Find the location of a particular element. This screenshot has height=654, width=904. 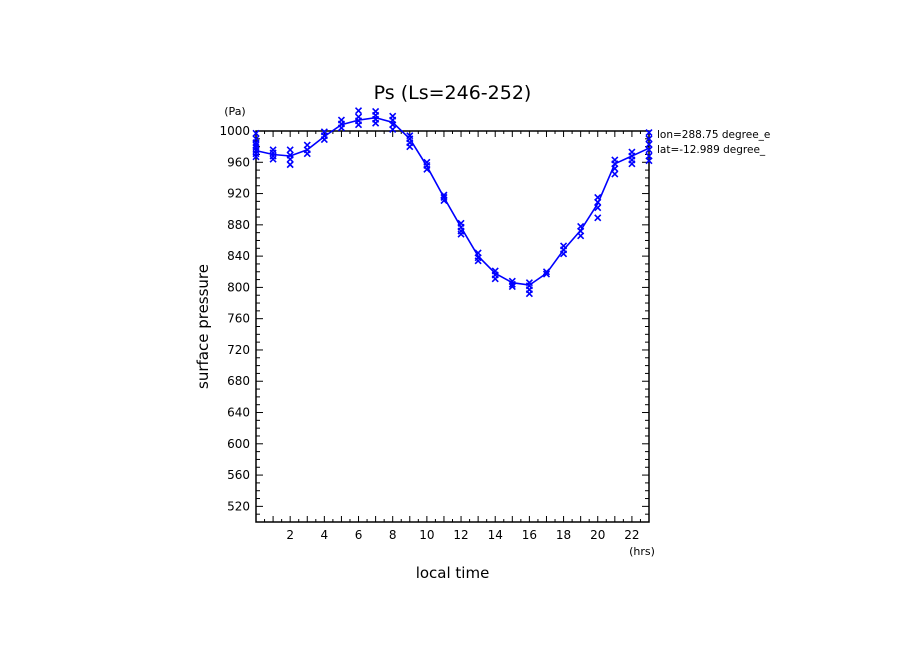

annotation-lon: lon=288.75 degree_e is located at coordinates (713, 135).